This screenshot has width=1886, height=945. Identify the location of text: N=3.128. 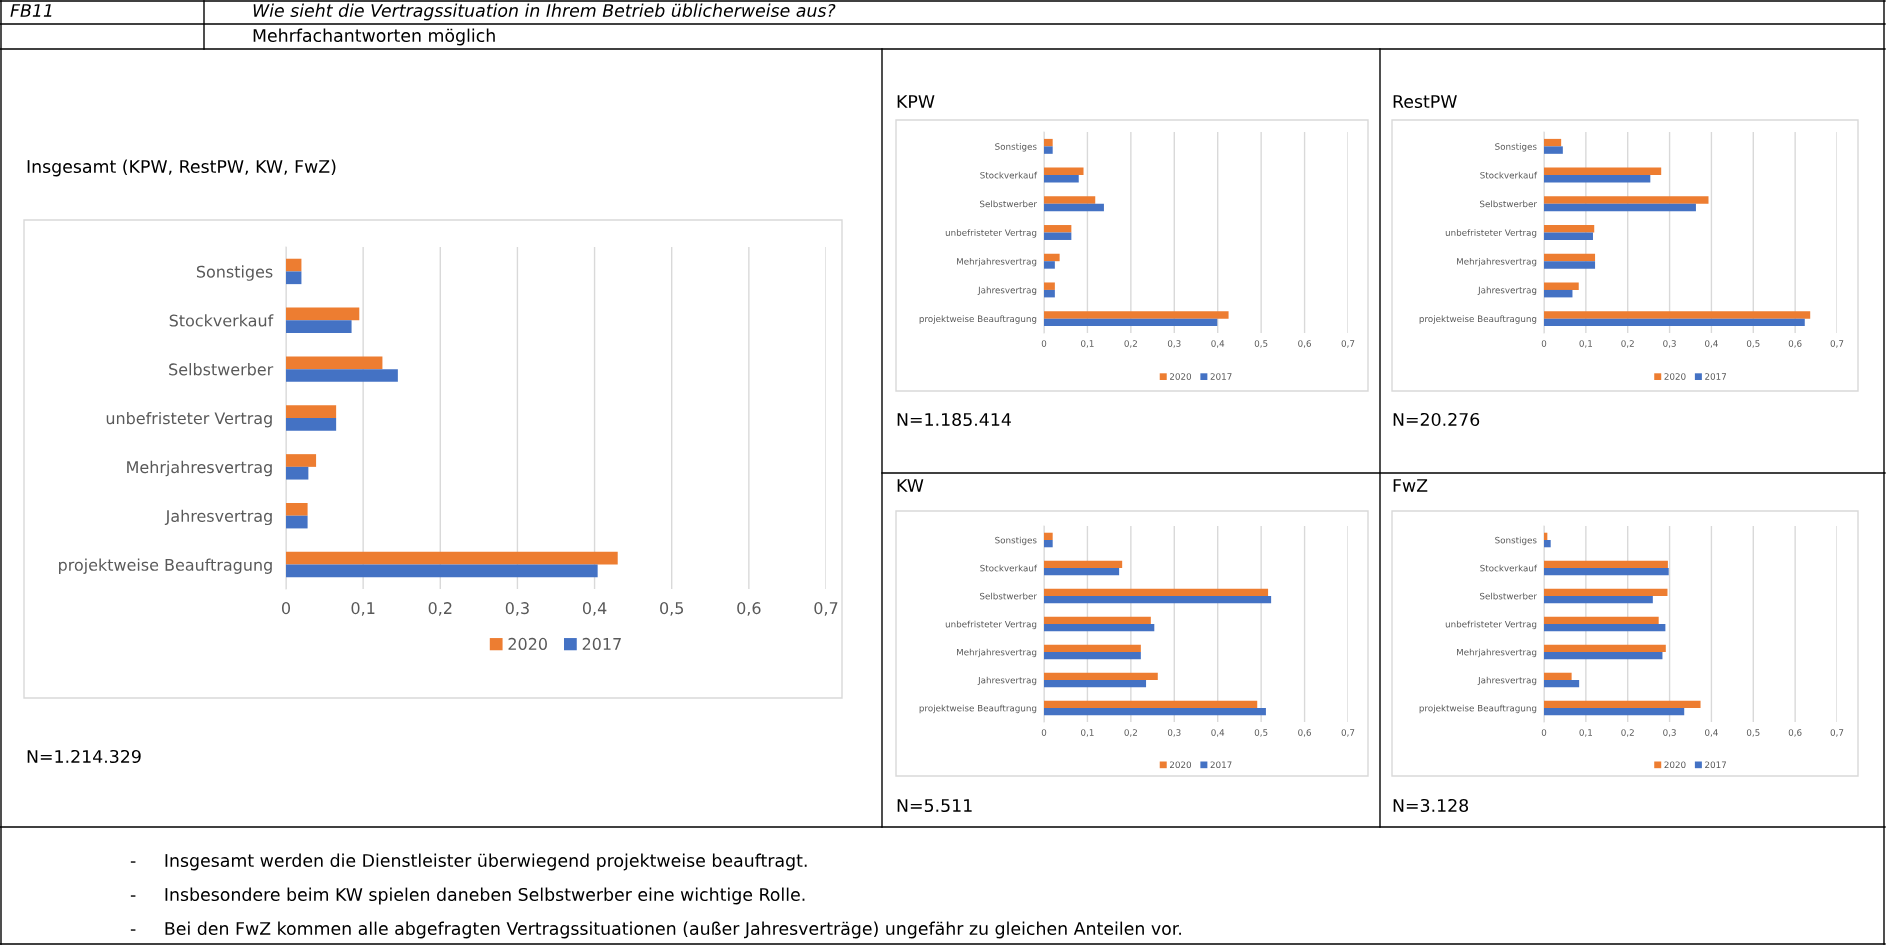
(1431, 805).